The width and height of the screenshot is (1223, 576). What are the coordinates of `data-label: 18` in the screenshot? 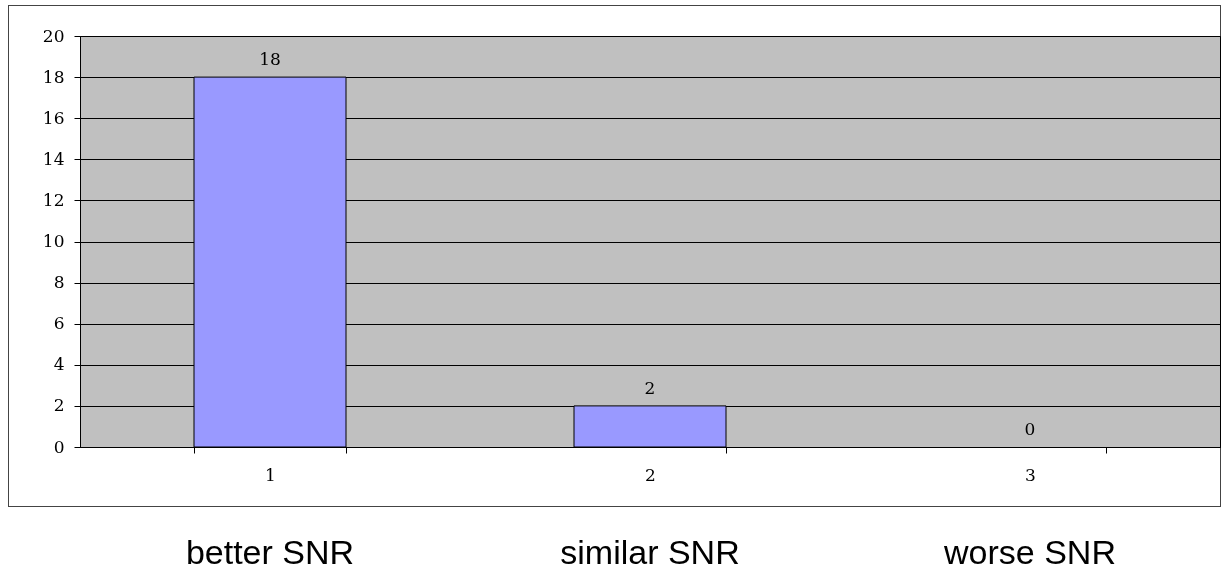 It's located at (270, 59).